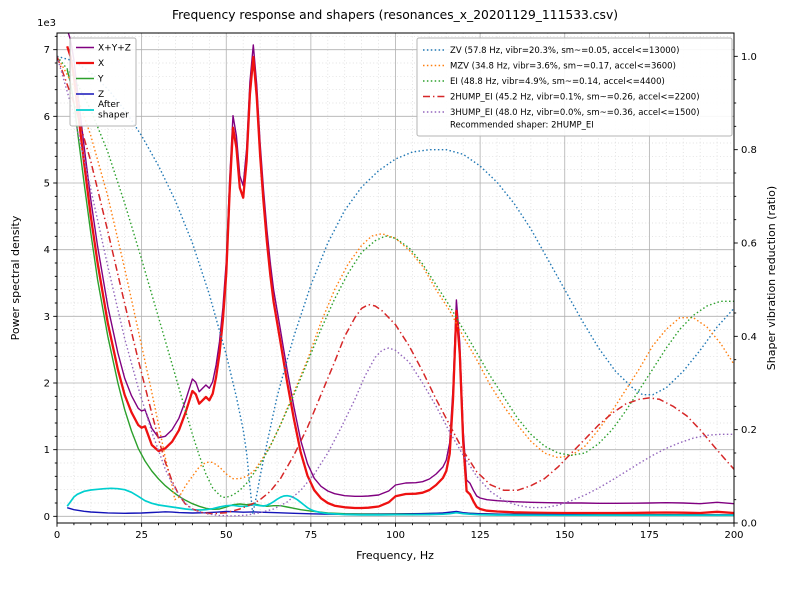  What do you see at coordinates (47, 384) in the screenshot?
I see `y-left-tick-label: 2` at bounding box center [47, 384].